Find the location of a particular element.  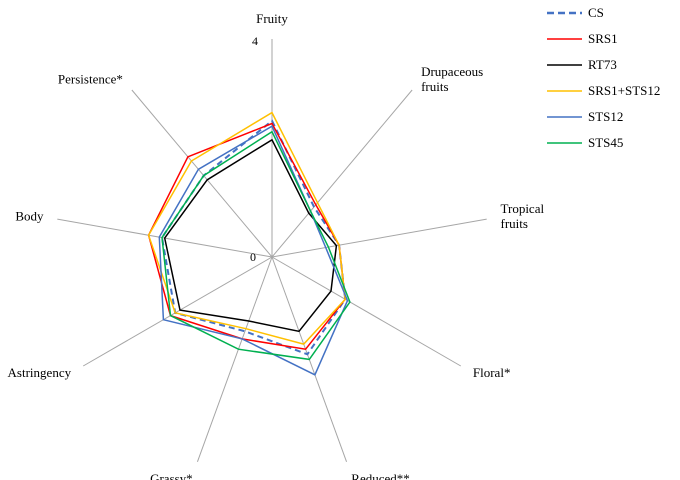

legend-label: CS is located at coordinates (596, 12).